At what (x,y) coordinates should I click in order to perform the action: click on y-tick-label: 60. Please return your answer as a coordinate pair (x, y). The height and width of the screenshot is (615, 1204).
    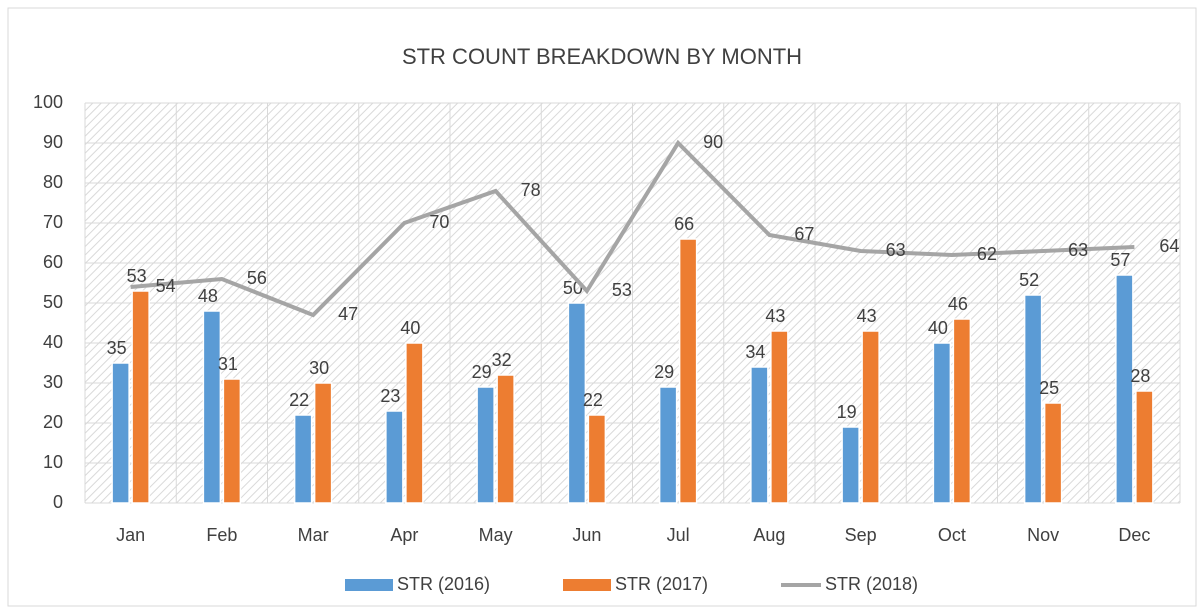
    Looking at the image, I should click on (53, 262).